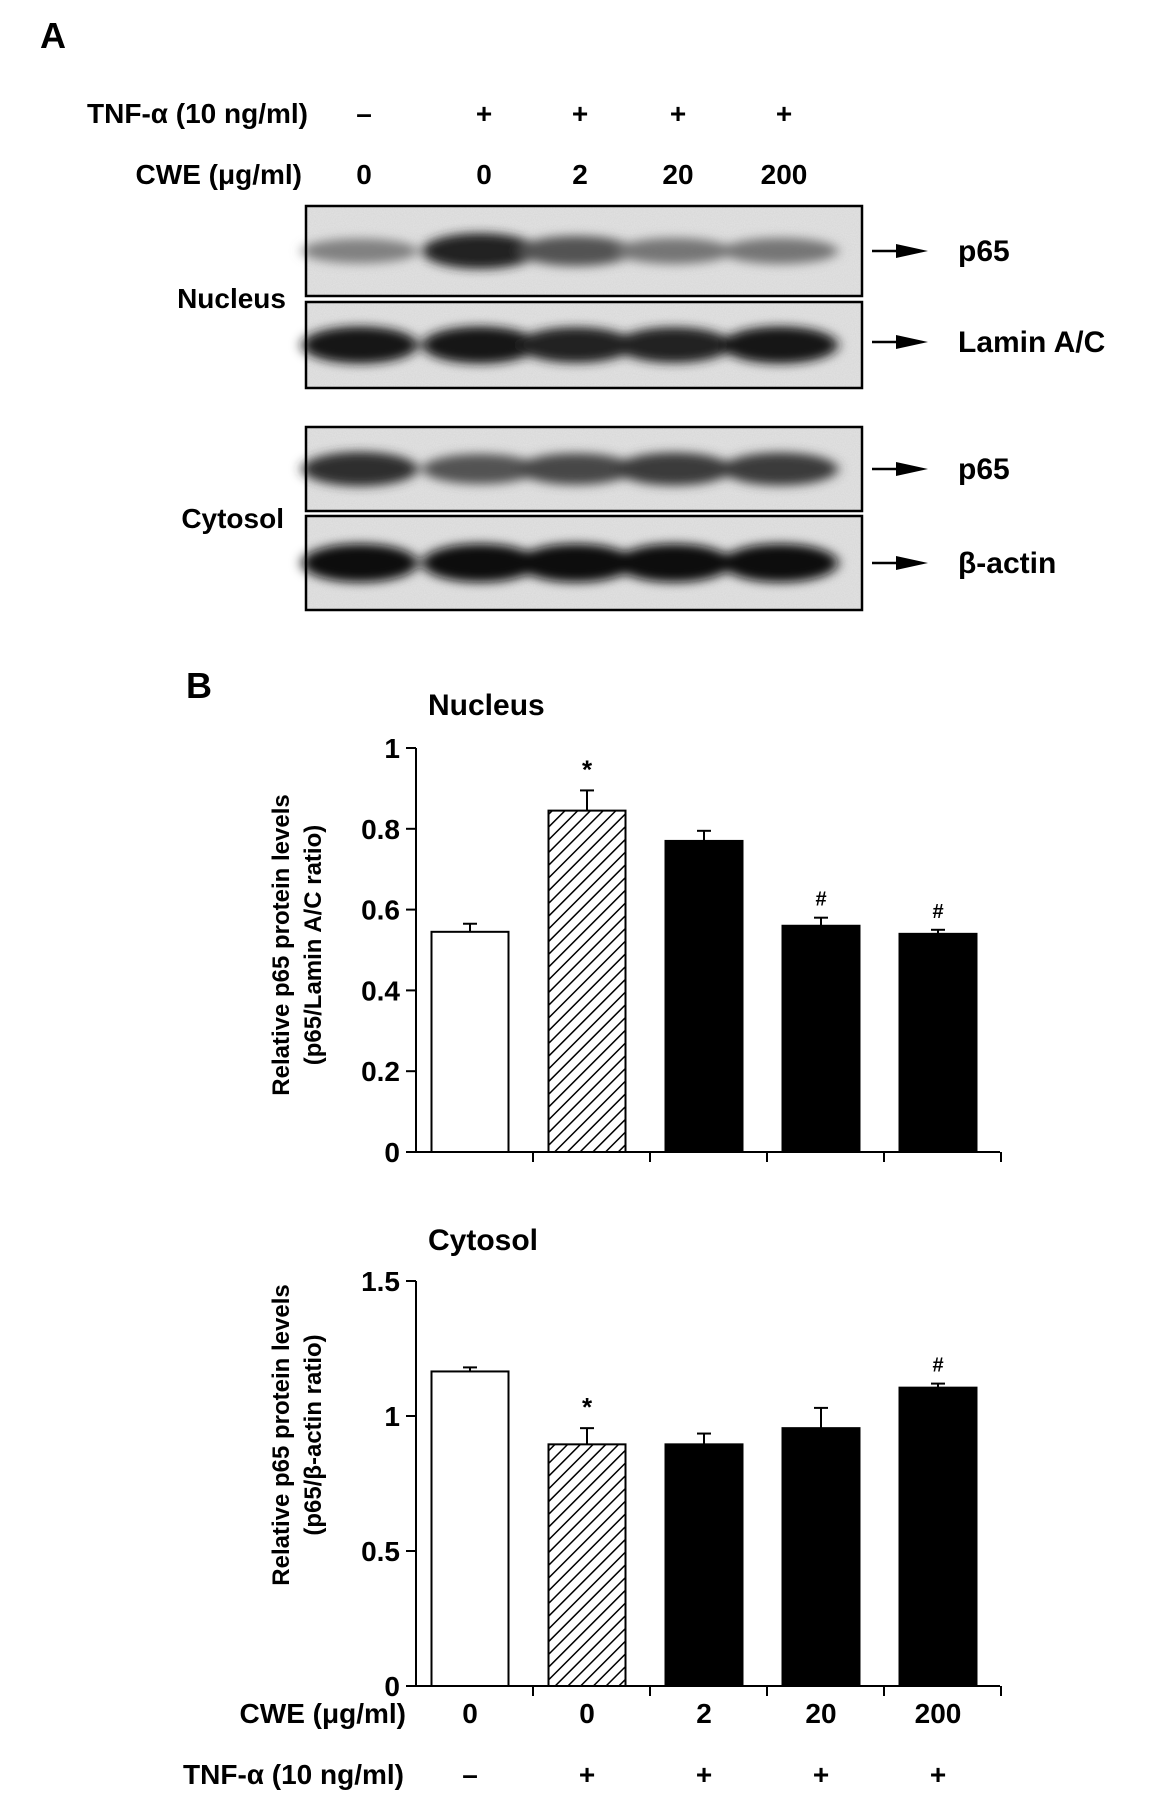 Image resolution: width=1172 pixels, height=1815 pixels. I want to click on blot-cytosol-actin: β-actin, so click(679, 563).